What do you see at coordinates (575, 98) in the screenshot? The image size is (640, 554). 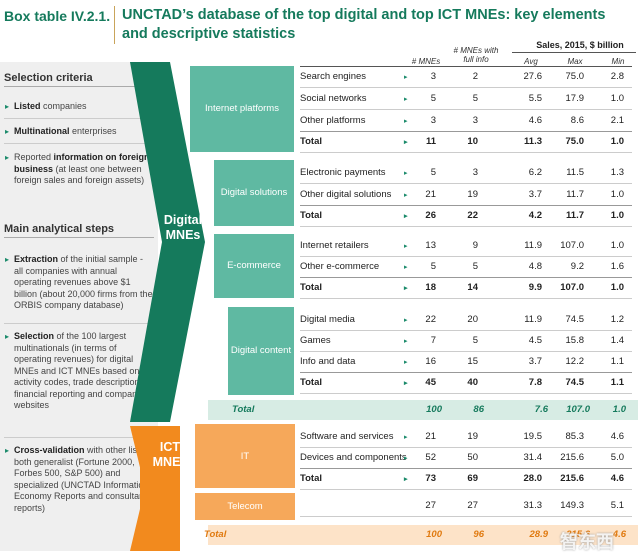 I see `cell-max: 17.9` at bounding box center [575, 98].